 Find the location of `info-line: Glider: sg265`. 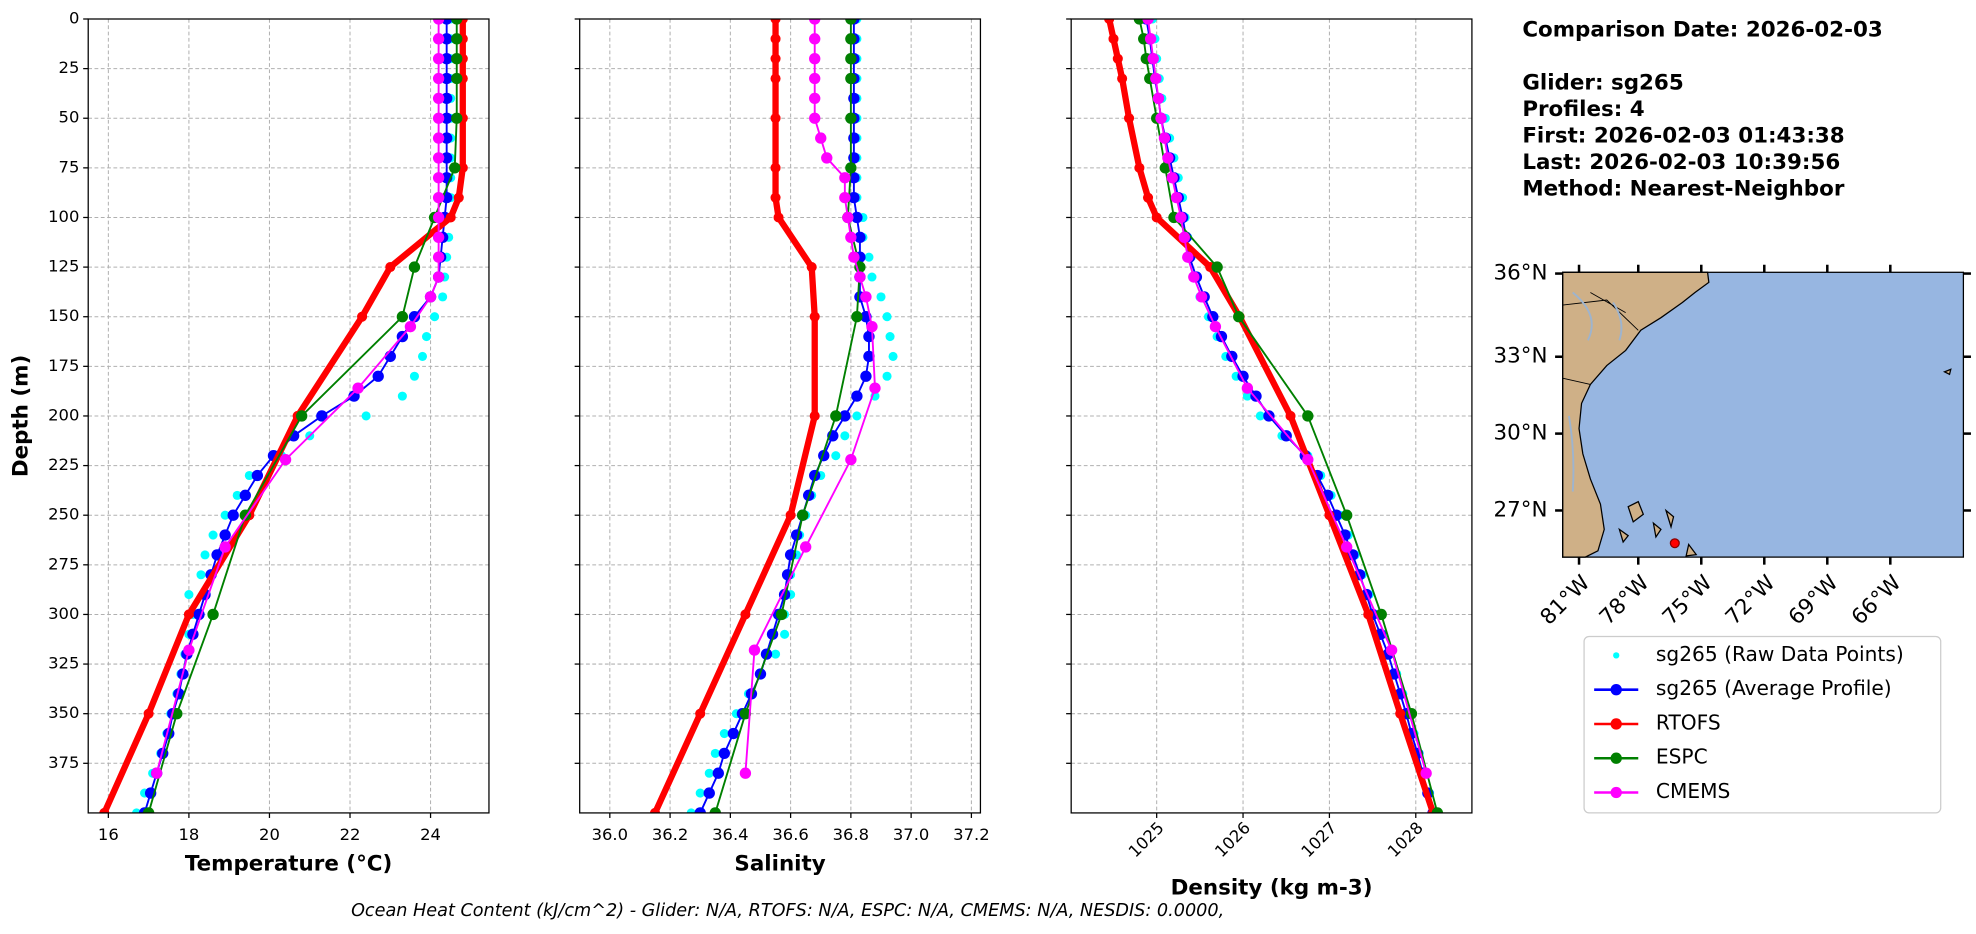

info-line: Glider: sg265 is located at coordinates (1602, 83).